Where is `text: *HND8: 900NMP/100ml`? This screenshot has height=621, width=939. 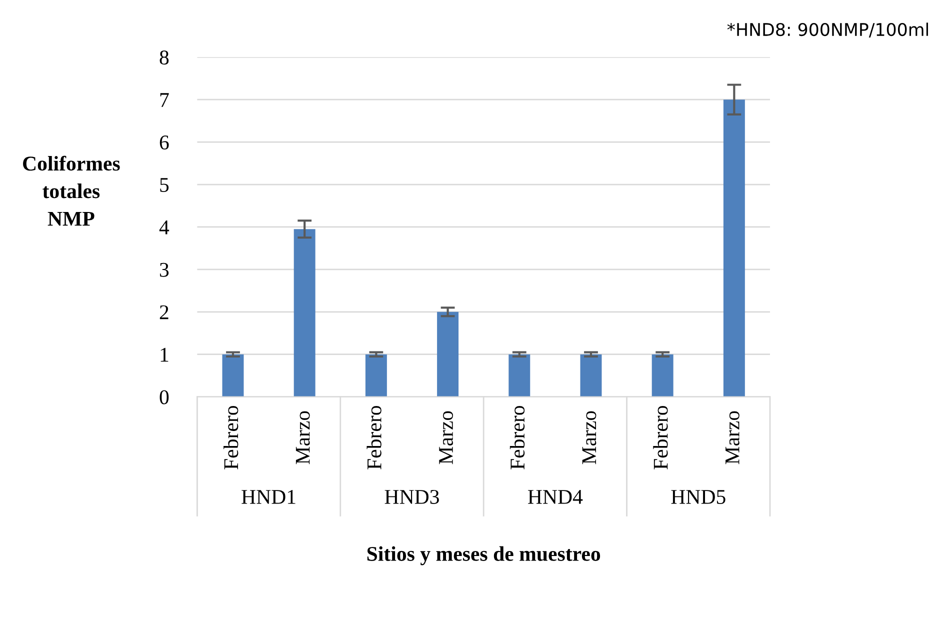
text: *HND8: 900NMP/100ml is located at coordinates (827, 30).